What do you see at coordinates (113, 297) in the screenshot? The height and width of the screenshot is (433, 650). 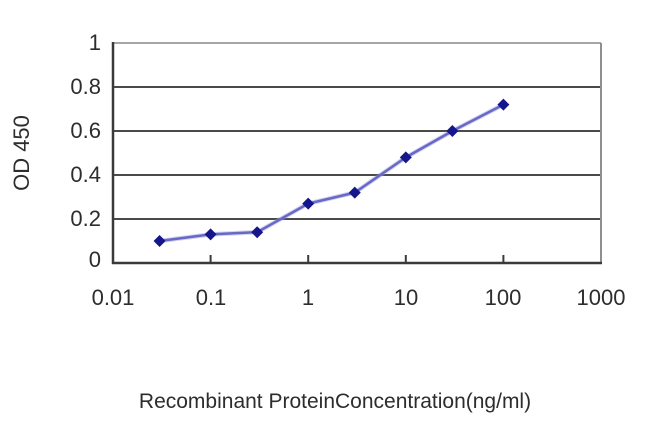 I see `x-tick-label-0.01: 0.01` at bounding box center [113, 297].